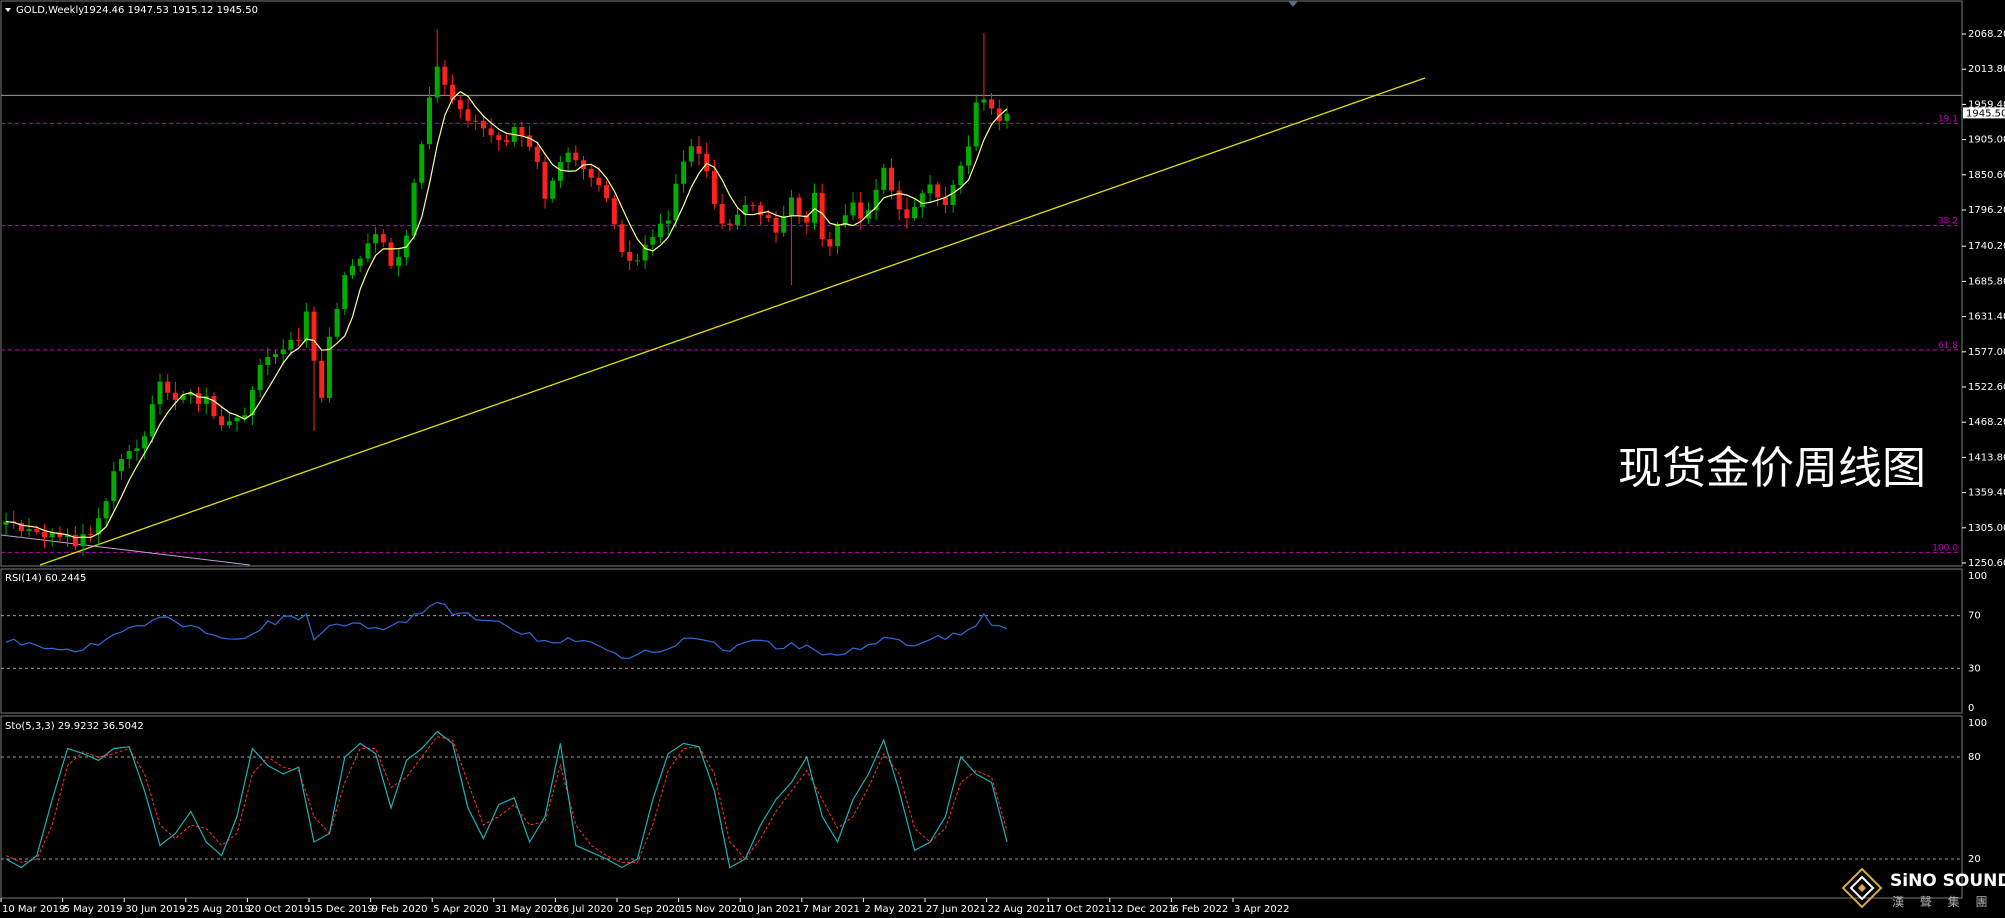 The height and width of the screenshot is (918, 2005). Describe the element at coordinates (1986, 281) in the screenshot. I see `price-tick-label: 1685.80` at that location.